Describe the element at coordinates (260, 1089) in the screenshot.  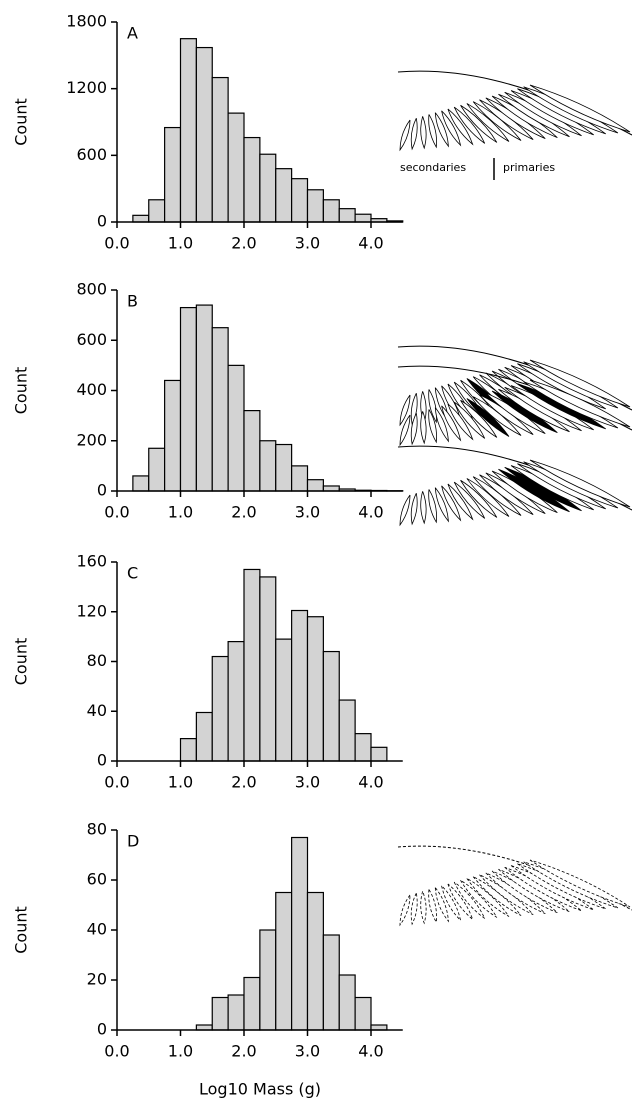
I see `x-axis-title: Log10 Mass (g)` at that location.